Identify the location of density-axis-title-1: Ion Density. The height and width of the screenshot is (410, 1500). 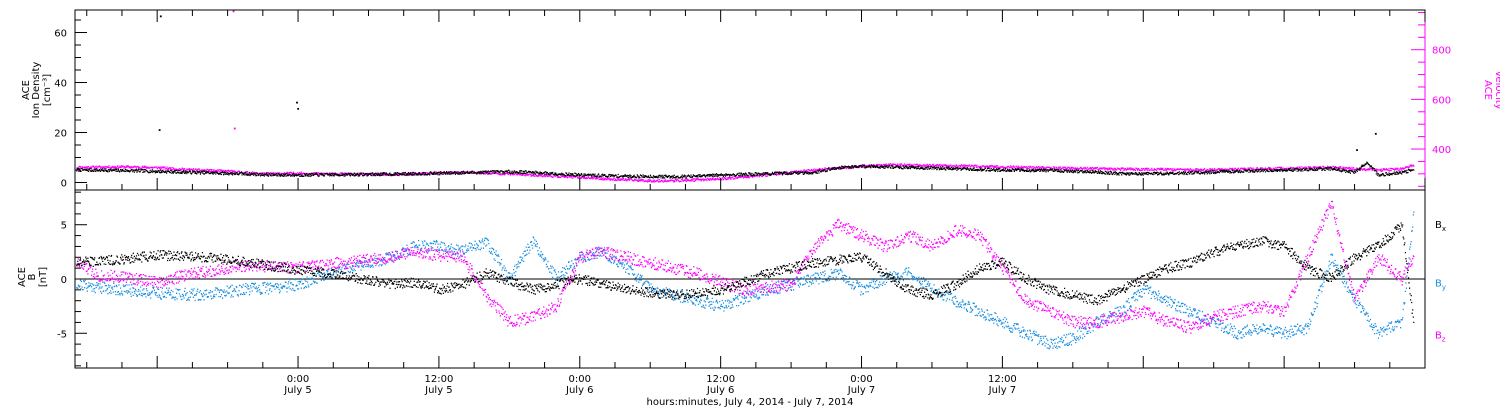
(36, 90).